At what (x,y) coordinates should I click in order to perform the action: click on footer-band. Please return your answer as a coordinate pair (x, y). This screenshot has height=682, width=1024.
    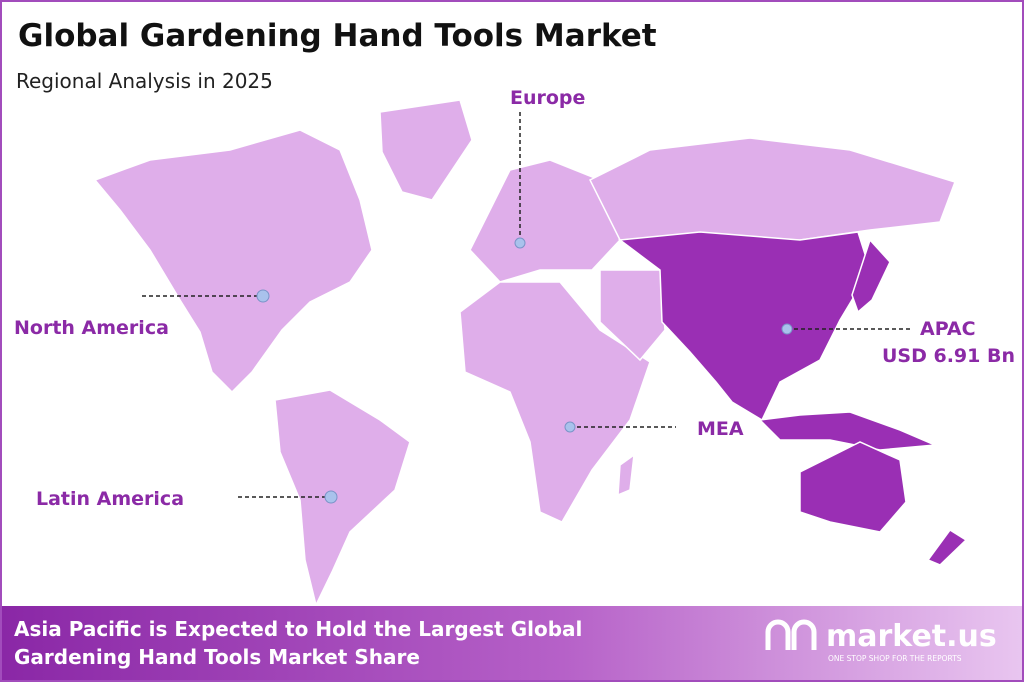
    Looking at the image, I should click on (512, 643).